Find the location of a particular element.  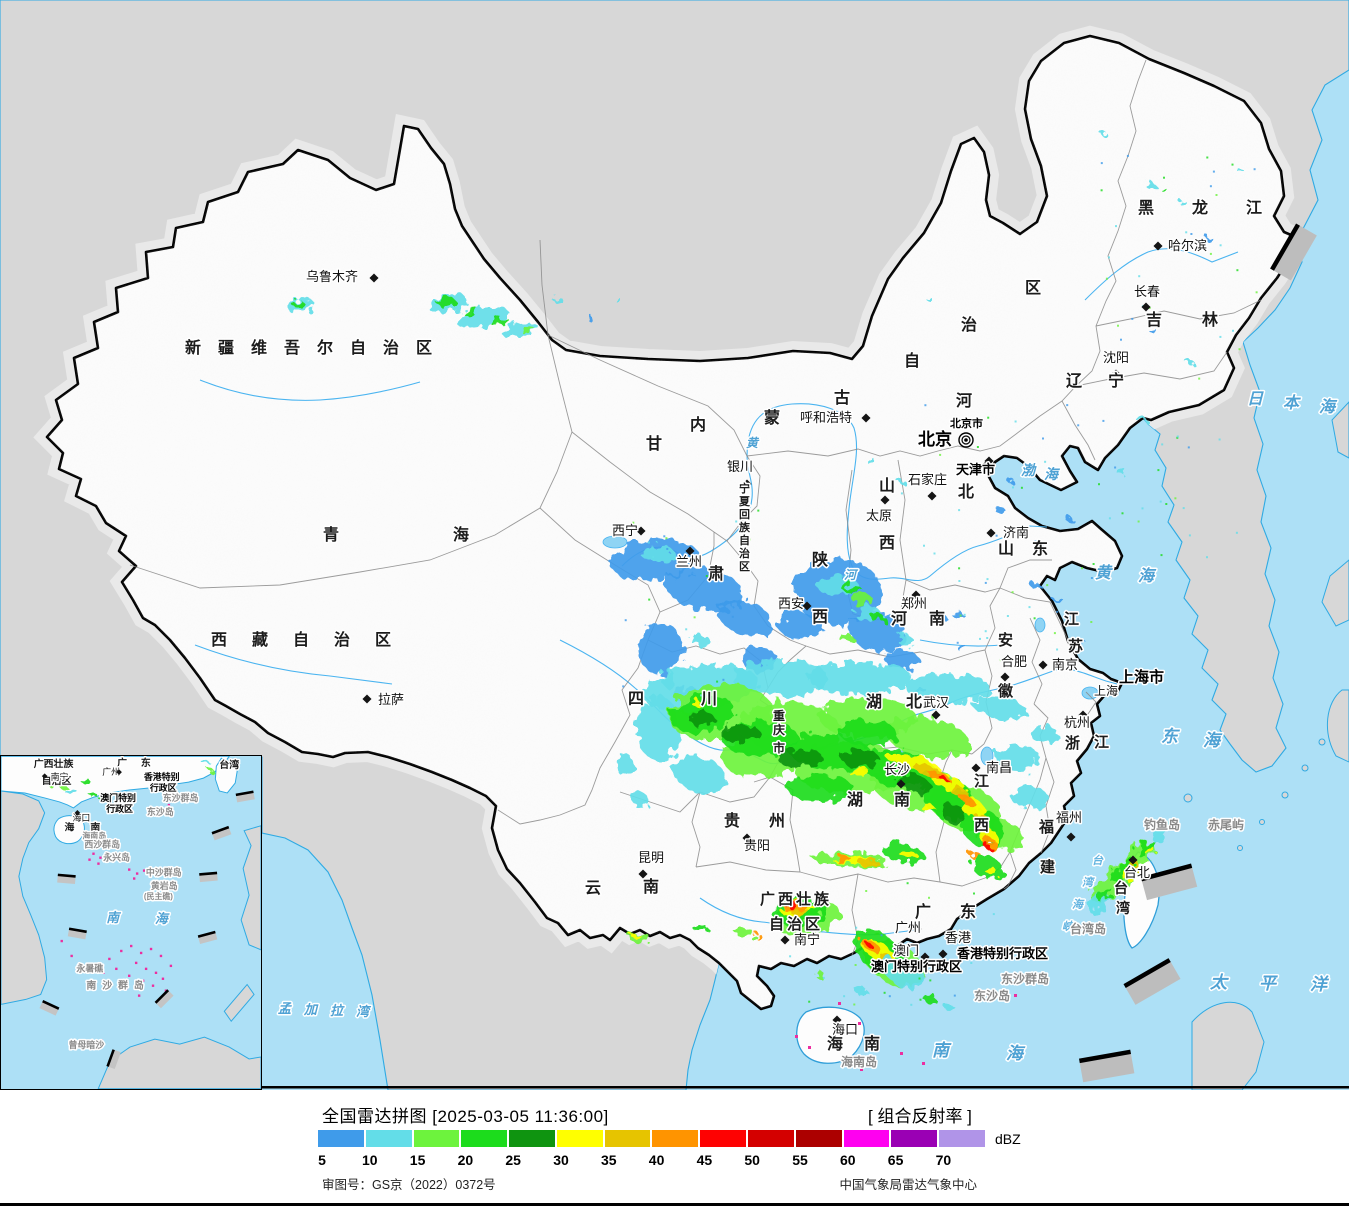

map-label: 吉 is located at coordinates (1154, 319).